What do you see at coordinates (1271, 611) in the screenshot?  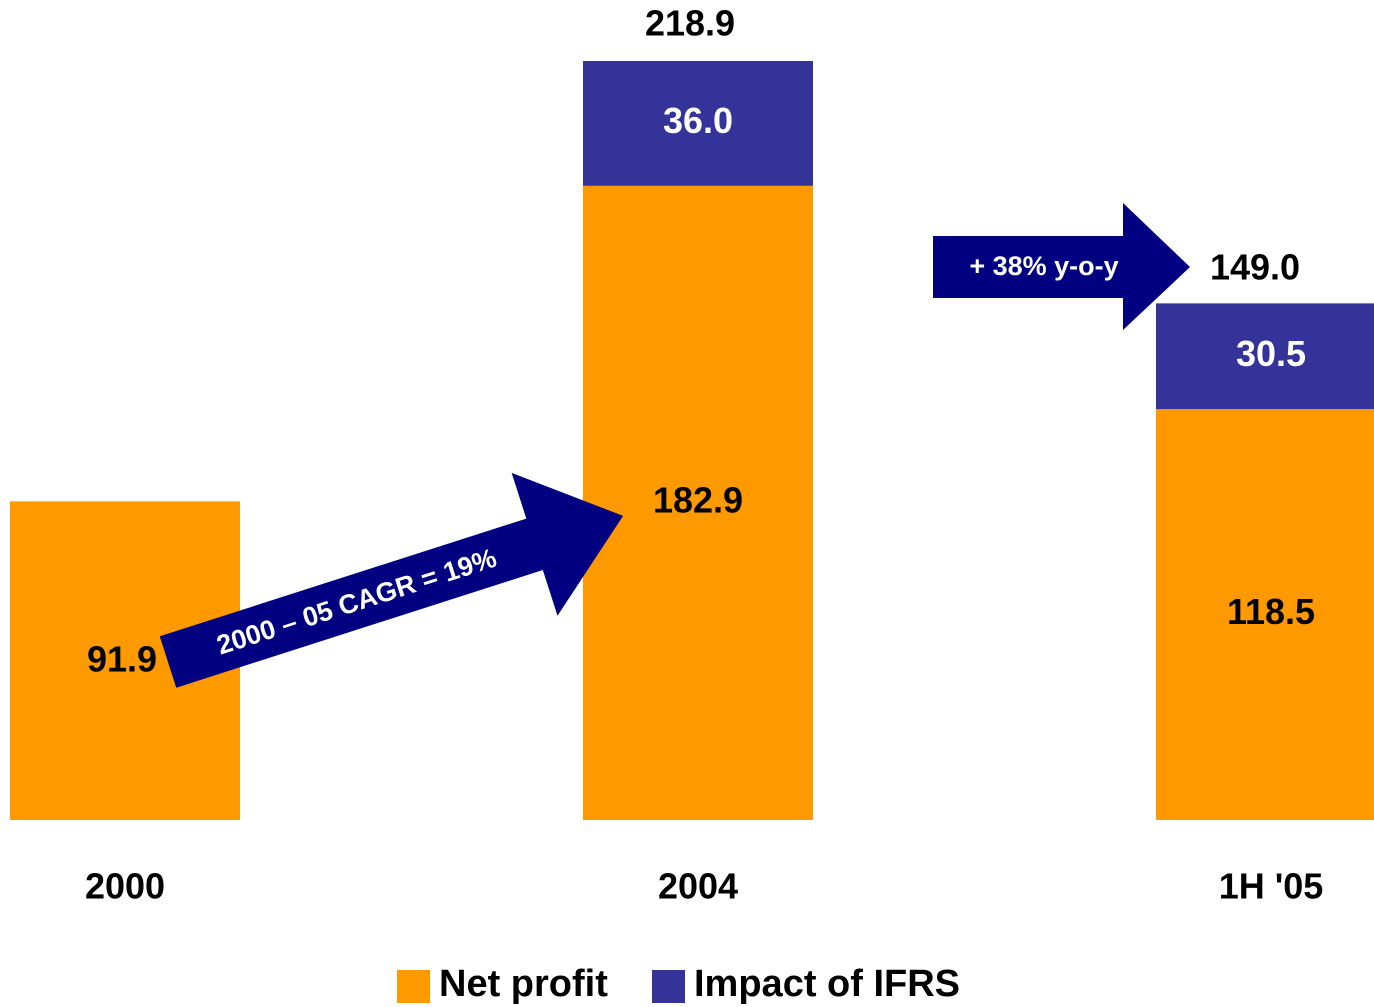 I see `value-label: 118.5` at bounding box center [1271, 611].